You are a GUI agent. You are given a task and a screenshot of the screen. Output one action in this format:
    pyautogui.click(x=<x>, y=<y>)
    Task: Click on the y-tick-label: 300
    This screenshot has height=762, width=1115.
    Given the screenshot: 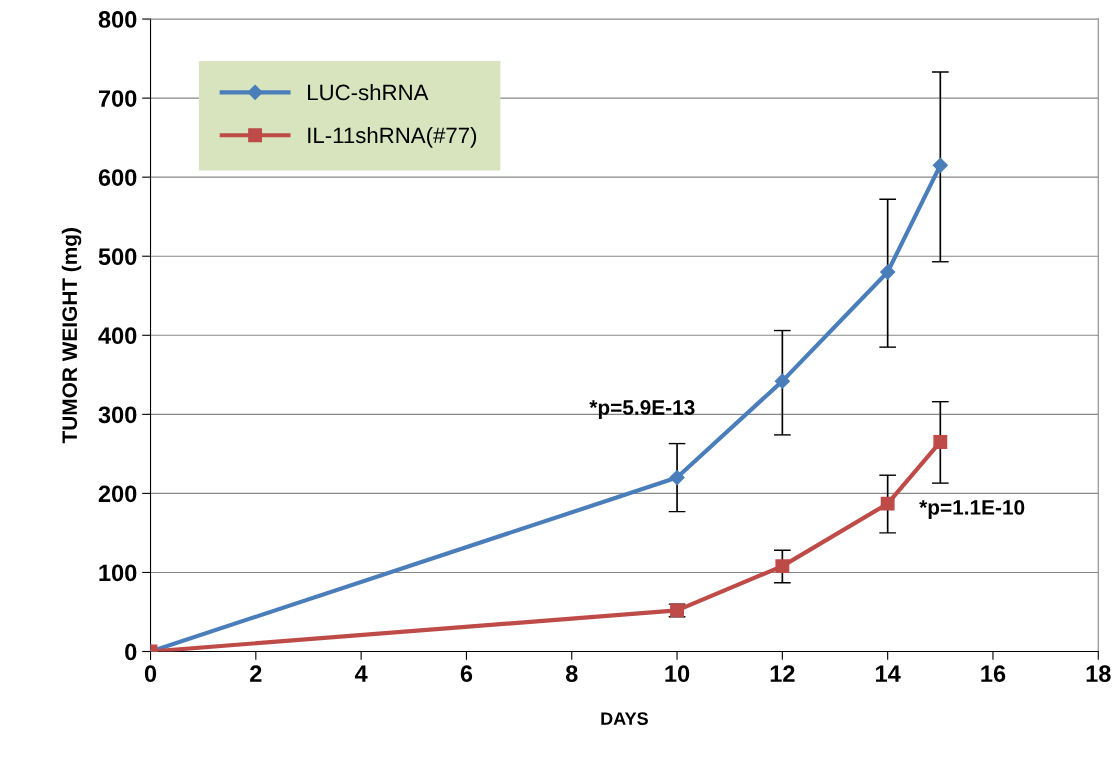 What is the action you would take?
    pyautogui.click(x=117, y=415)
    